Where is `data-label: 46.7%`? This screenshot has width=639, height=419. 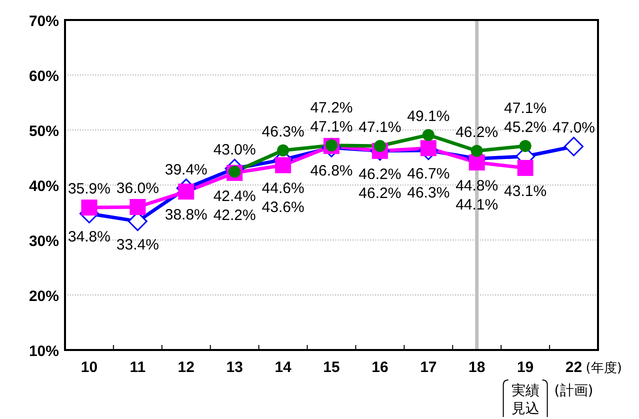
data-label: 46.7% is located at coordinates (428, 173).